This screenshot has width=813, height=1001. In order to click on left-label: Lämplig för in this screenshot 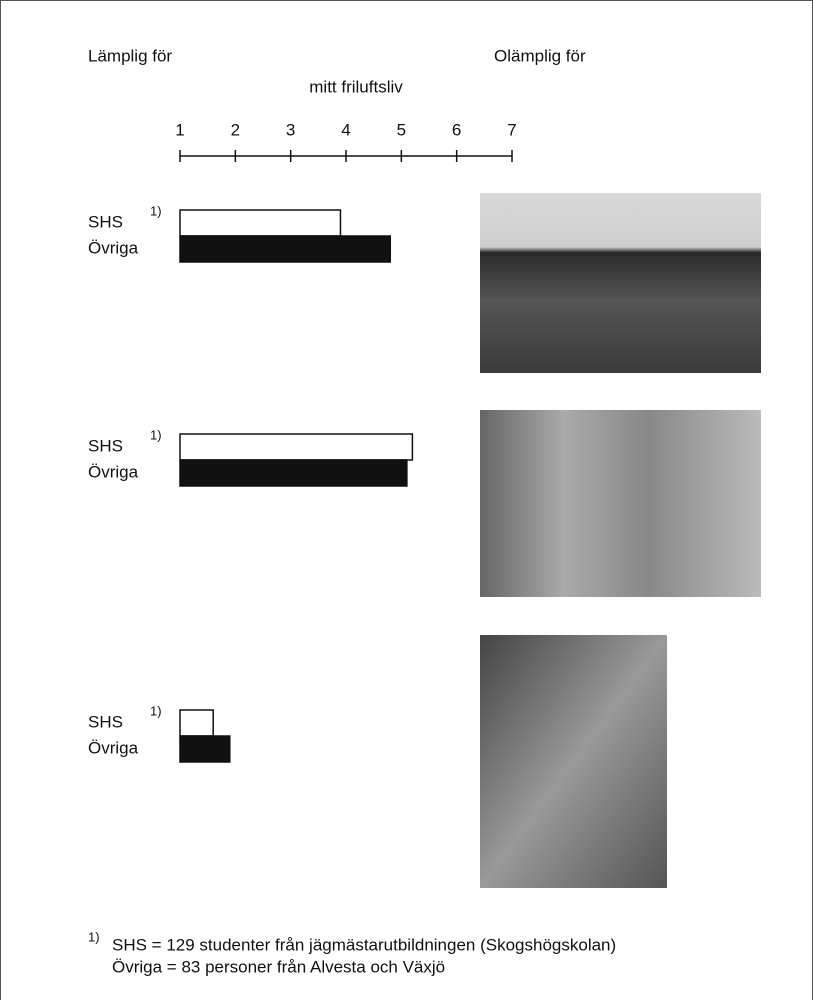, I will do `click(130, 55)`.